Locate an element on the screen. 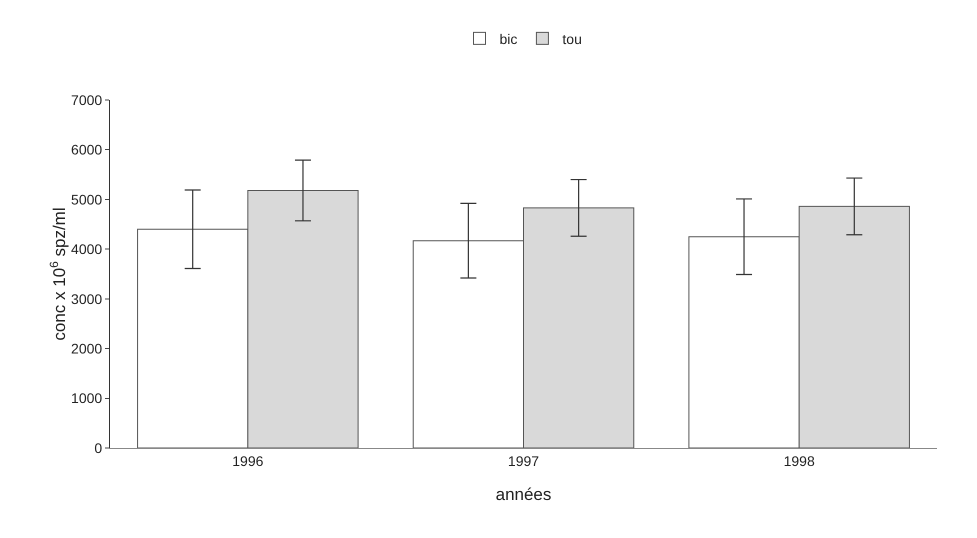 This screenshot has height=538, width=977. legend-label: bic is located at coordinates (509, 38).